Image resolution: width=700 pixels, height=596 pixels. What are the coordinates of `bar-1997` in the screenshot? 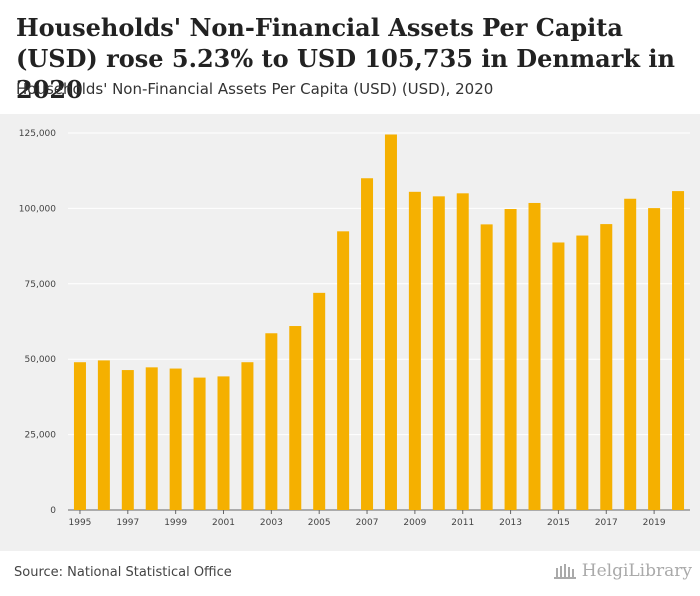 It's located at (127, 440).